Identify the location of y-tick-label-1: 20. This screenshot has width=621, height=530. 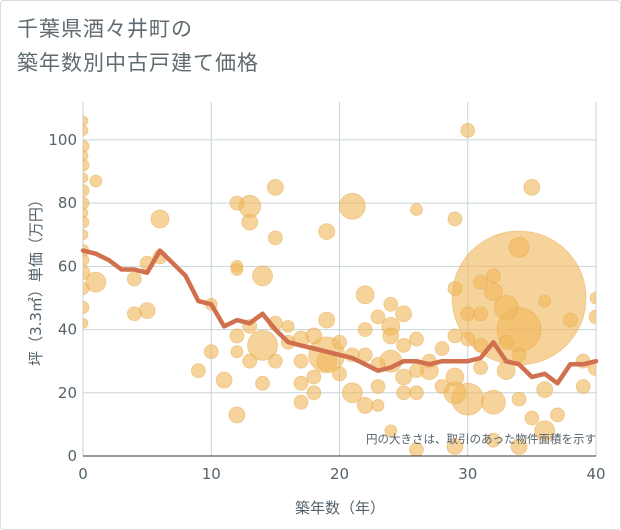
(67, 393).